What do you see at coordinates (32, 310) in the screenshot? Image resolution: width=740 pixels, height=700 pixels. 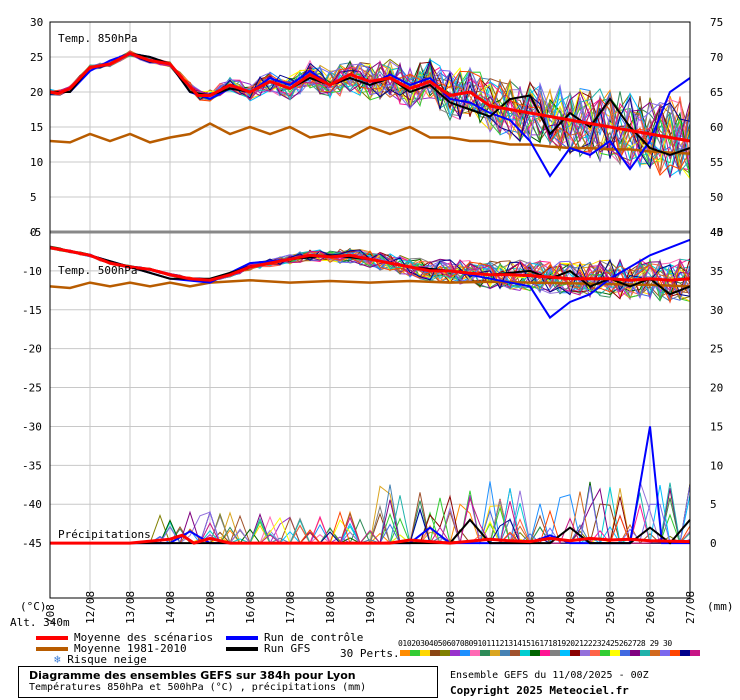 I see `tick-left: -15` at bounding box center [32, 310].